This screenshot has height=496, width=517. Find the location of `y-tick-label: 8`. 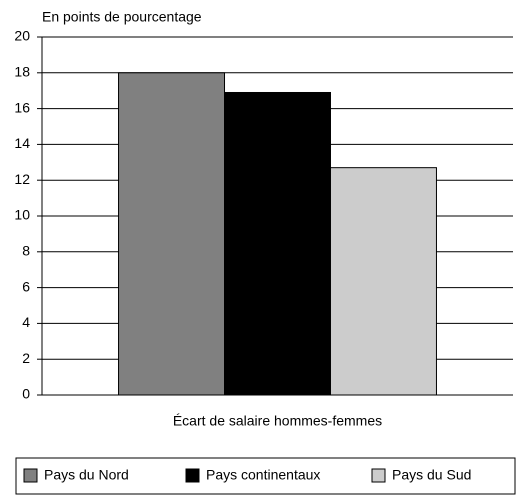

y-tick-label: 8 is located at coordinates (26, 251).